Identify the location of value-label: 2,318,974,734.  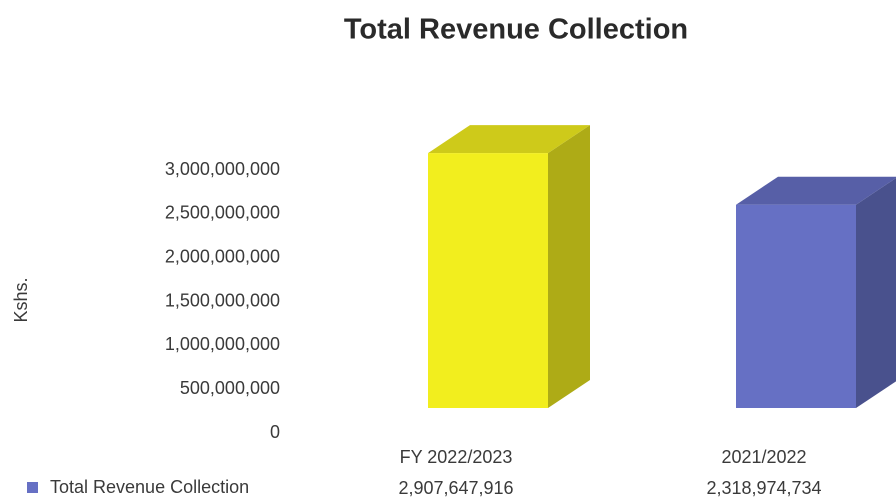
(763, 488).